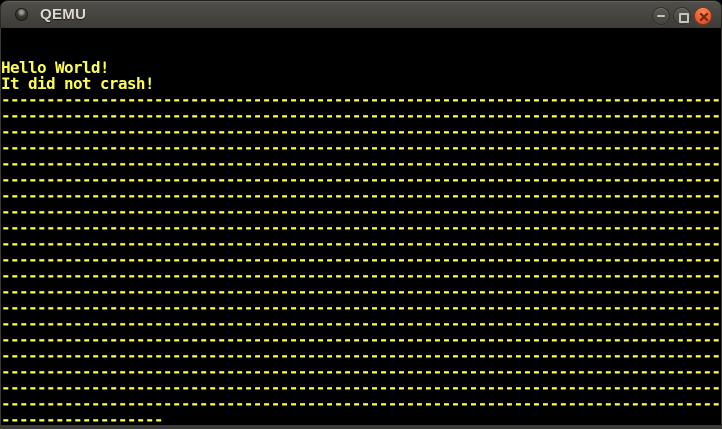 This screenshot has width=722, height=429. I want to click on close-icon, so click(704, 17).